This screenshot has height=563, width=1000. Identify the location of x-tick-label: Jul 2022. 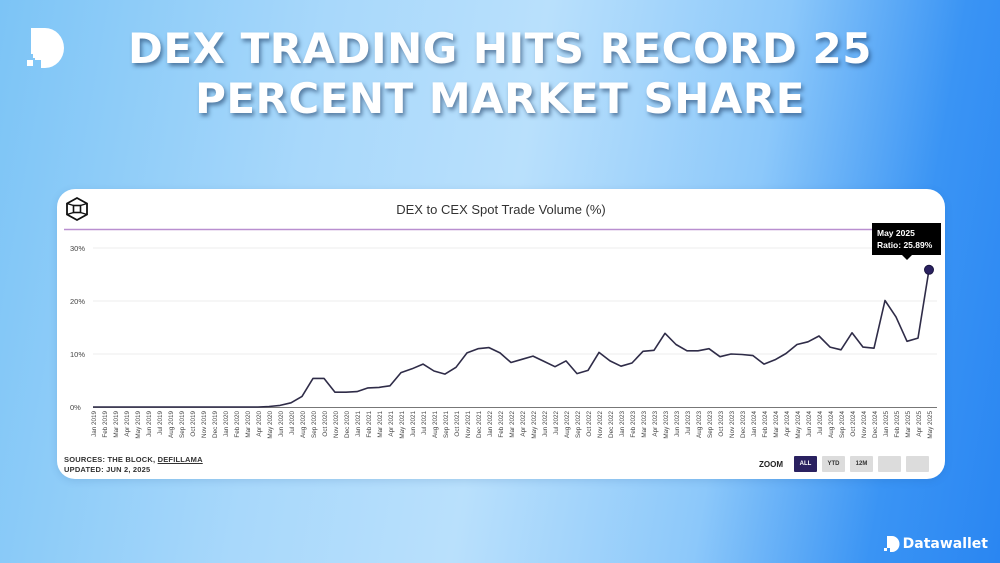
(556, 423).